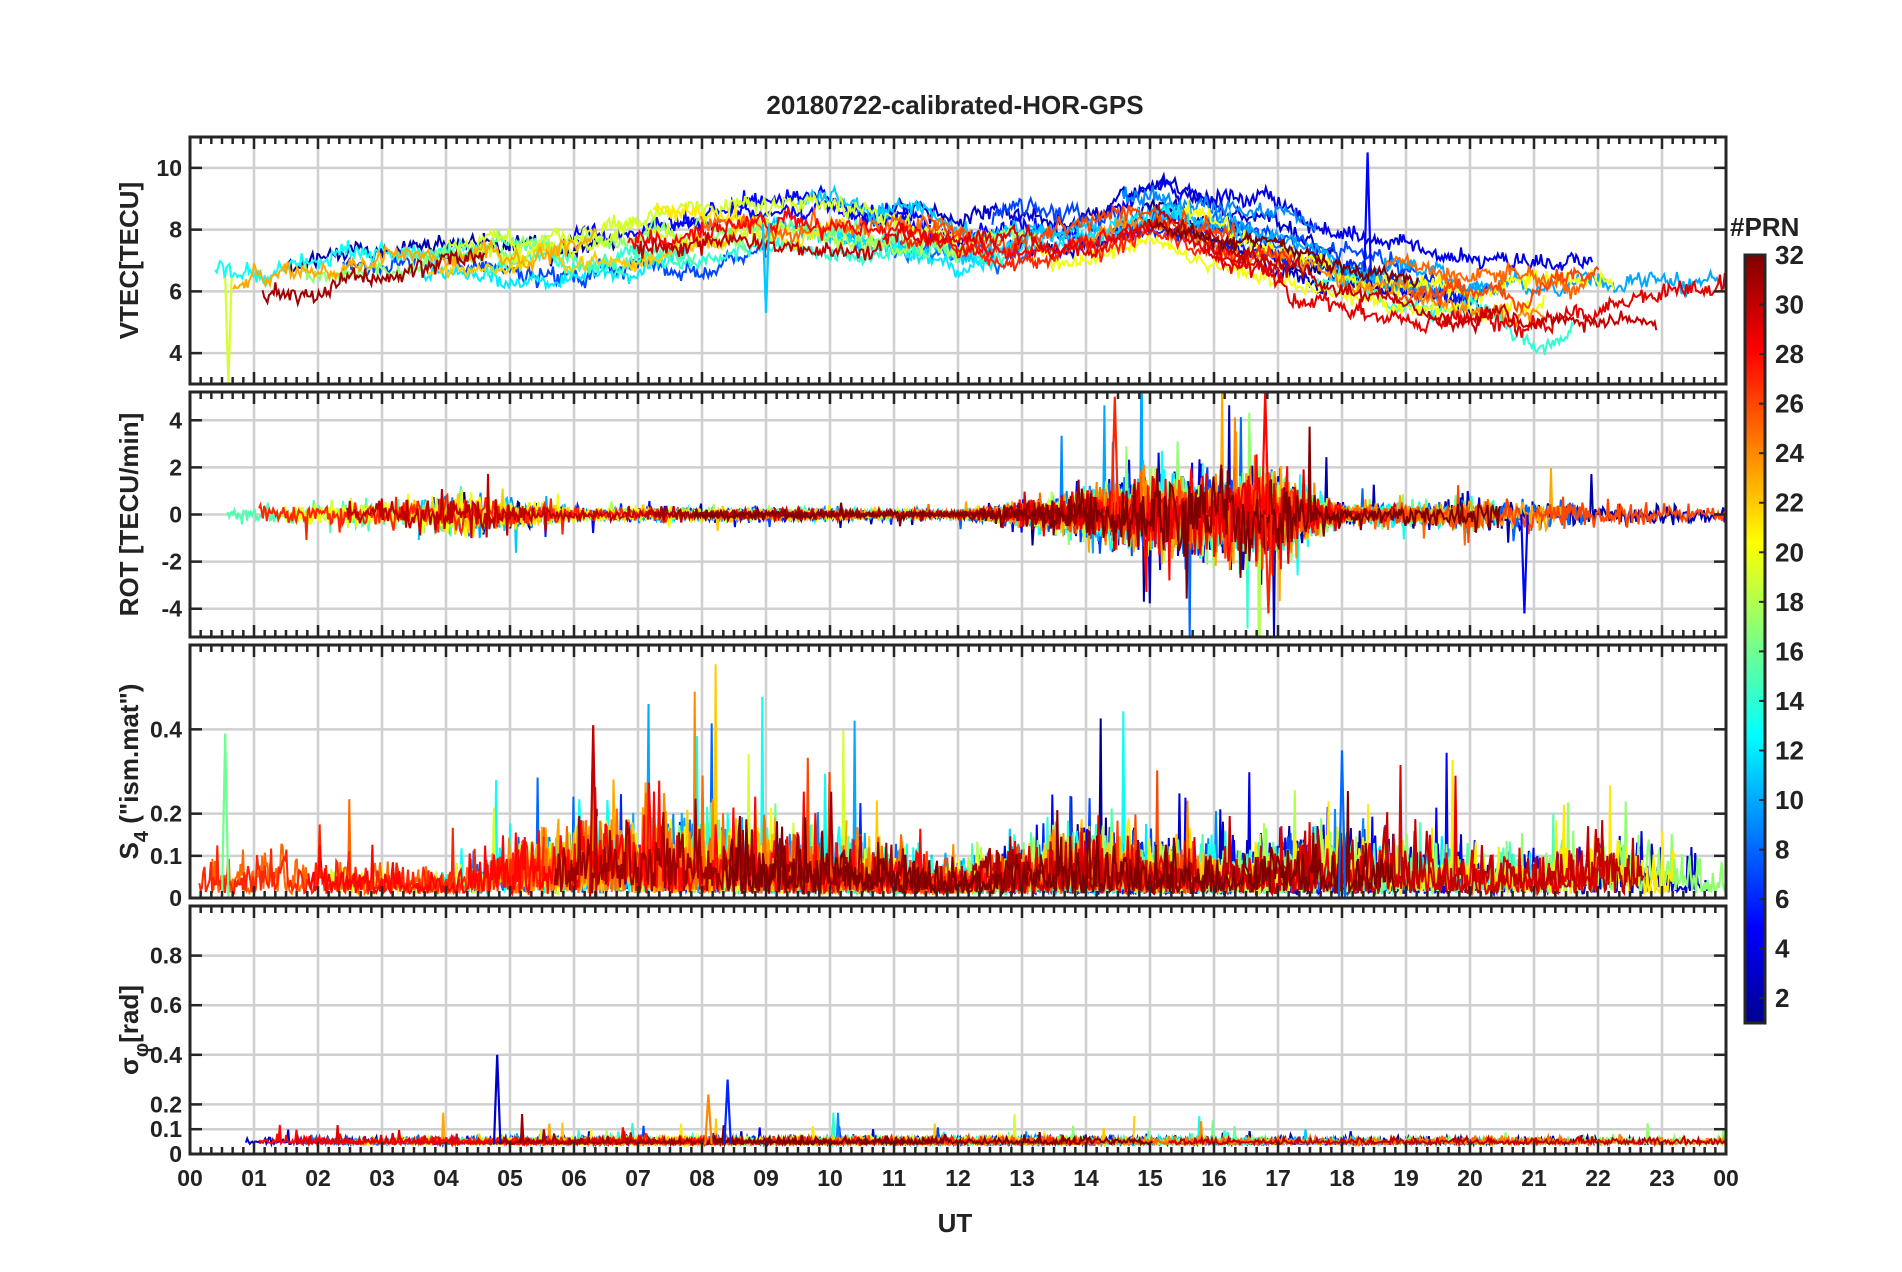 Image resolution: width=1902 pixels, height=1272 pixels. I want to click on y-tick-label: 0.6, so click(166, 1005).